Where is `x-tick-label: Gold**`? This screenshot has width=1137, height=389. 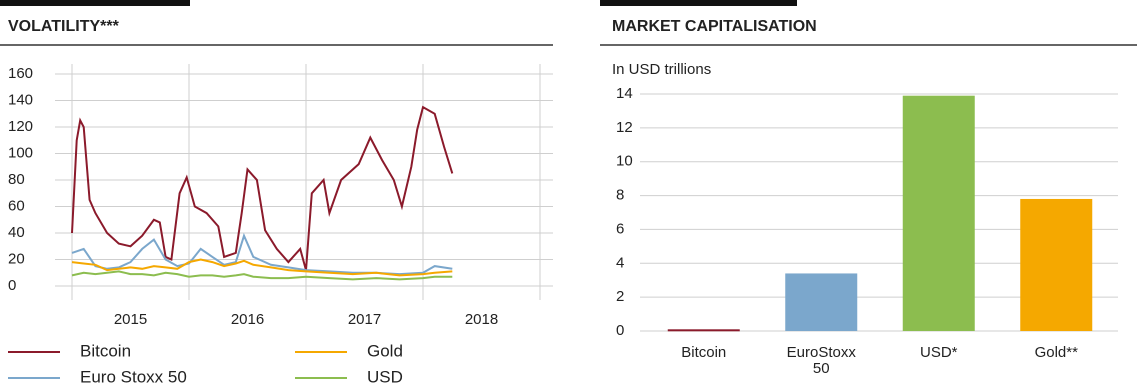 x-tick-label: Gold** is located at coordinates (1056, 353).